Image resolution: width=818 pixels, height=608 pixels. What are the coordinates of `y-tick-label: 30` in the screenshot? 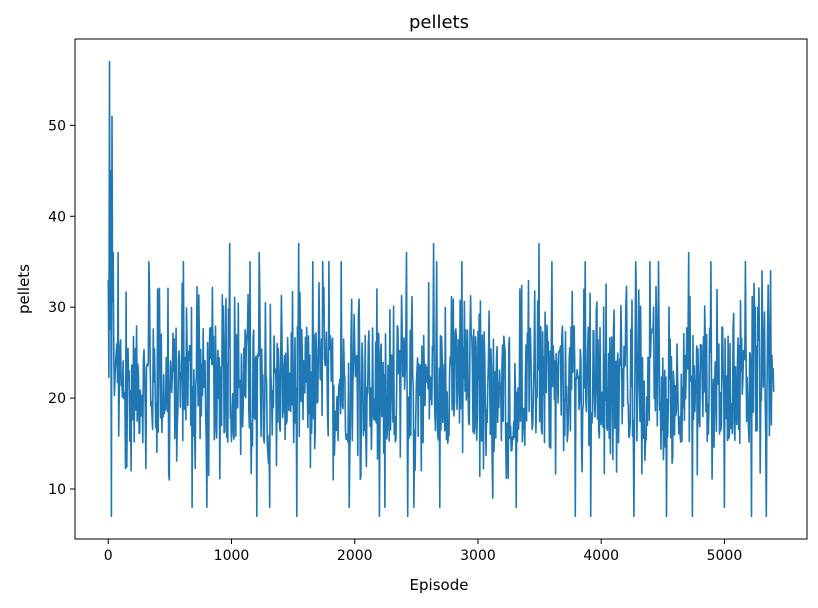 It's located at (57, 308).